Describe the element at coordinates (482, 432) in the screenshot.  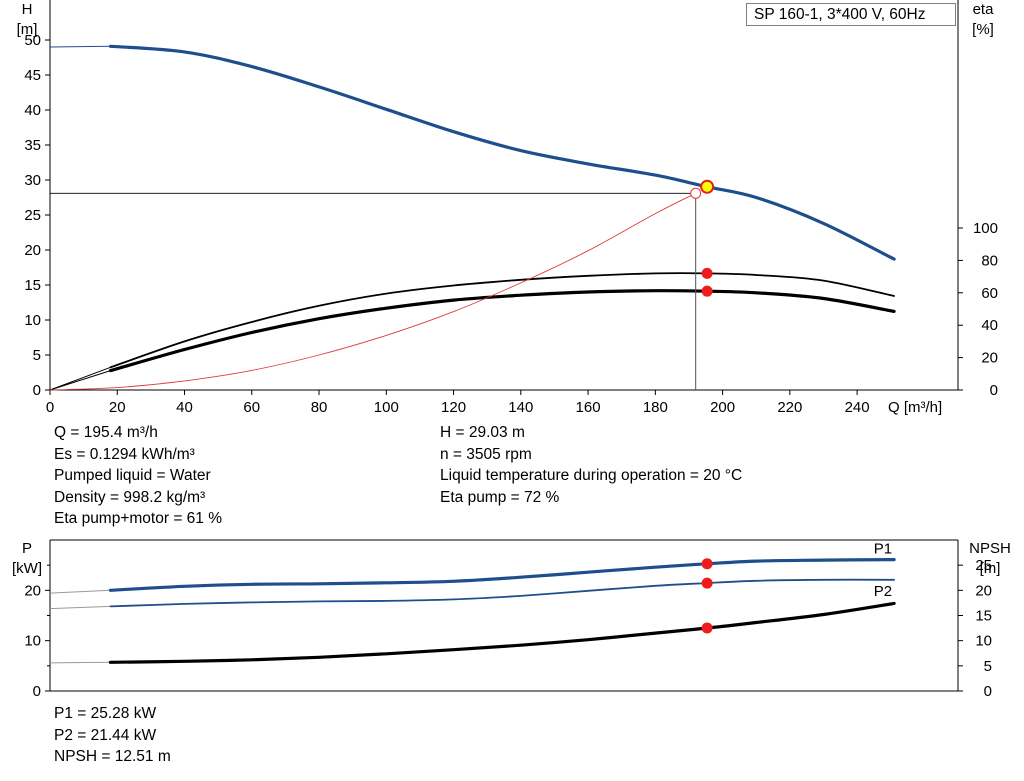
I see `readout-line-0: H = 29.03 m` at that location.